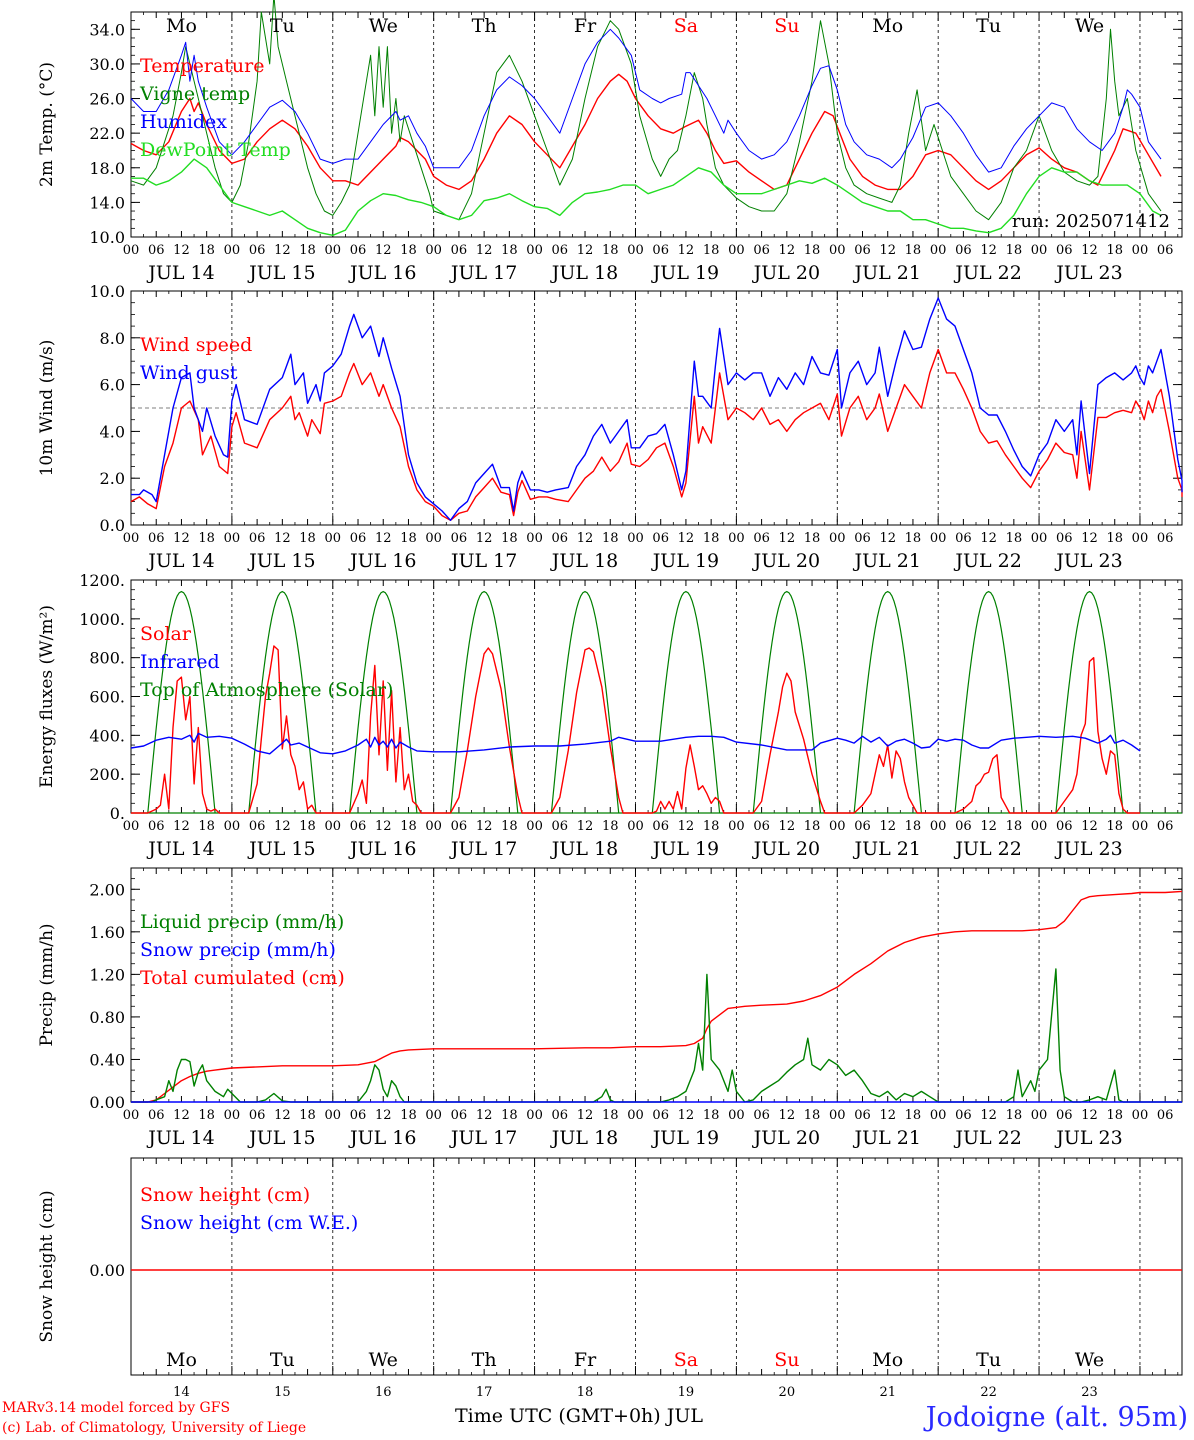 Image resolution: width=1194 pixels, height=1440 pixels. I want to click on series-liquid-precip-mm-h-, so click(656, 1035).